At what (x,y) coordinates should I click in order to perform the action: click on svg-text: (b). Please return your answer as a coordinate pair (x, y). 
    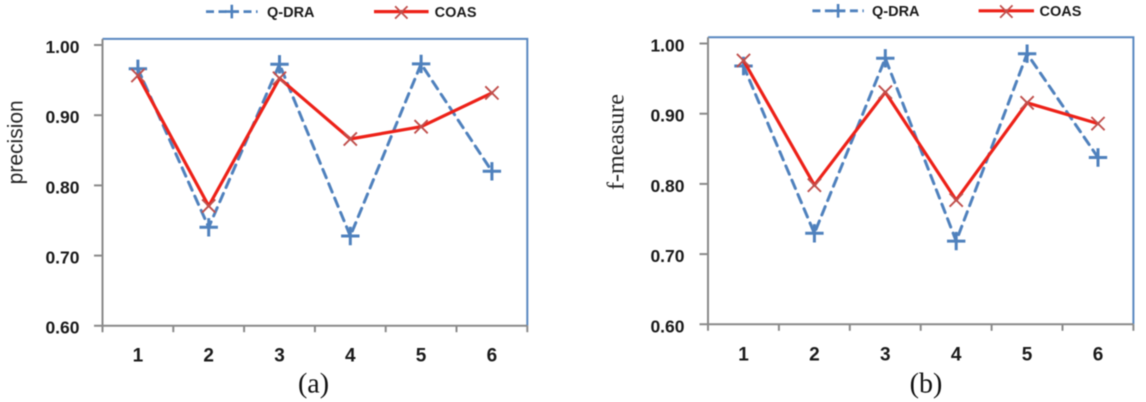
    Looking at the image, I should click on (926, 384).